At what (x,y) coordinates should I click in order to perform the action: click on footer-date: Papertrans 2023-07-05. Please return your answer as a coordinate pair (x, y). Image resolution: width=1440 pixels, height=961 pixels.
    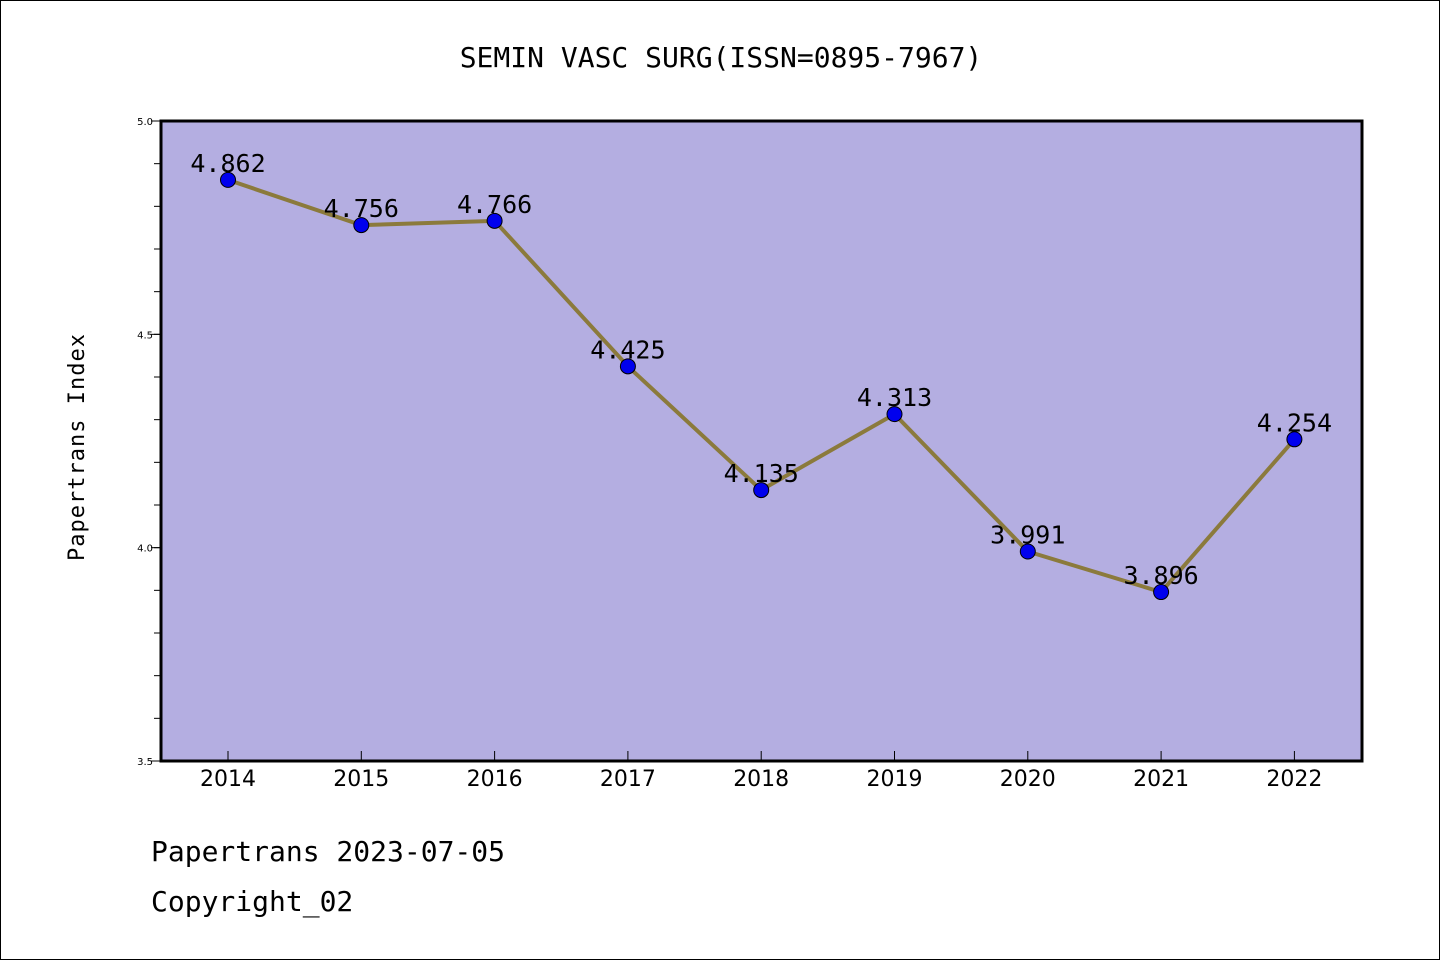
    Looking at the image, I should click on (328, 851).